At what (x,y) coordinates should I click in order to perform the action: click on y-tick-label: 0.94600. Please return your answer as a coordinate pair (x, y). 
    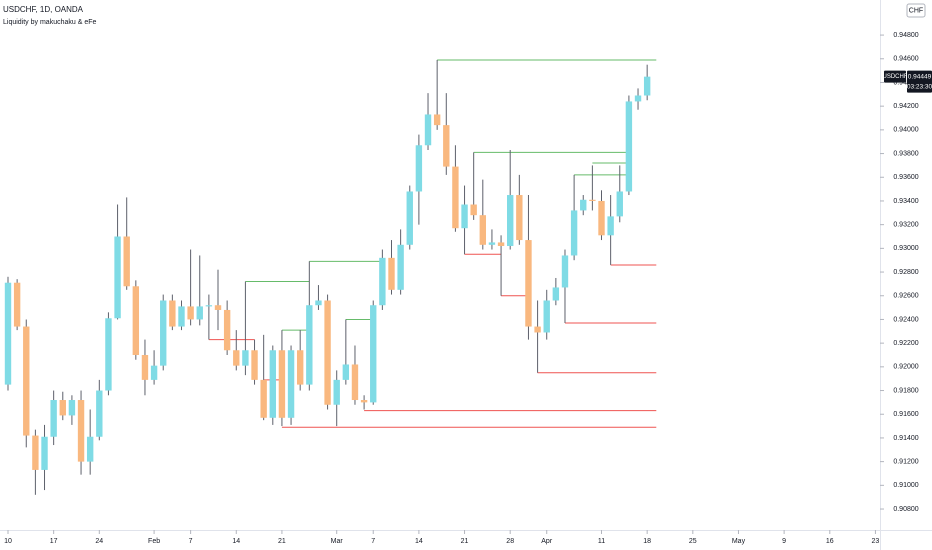
    Looking at the image, I should click on (905, 59).